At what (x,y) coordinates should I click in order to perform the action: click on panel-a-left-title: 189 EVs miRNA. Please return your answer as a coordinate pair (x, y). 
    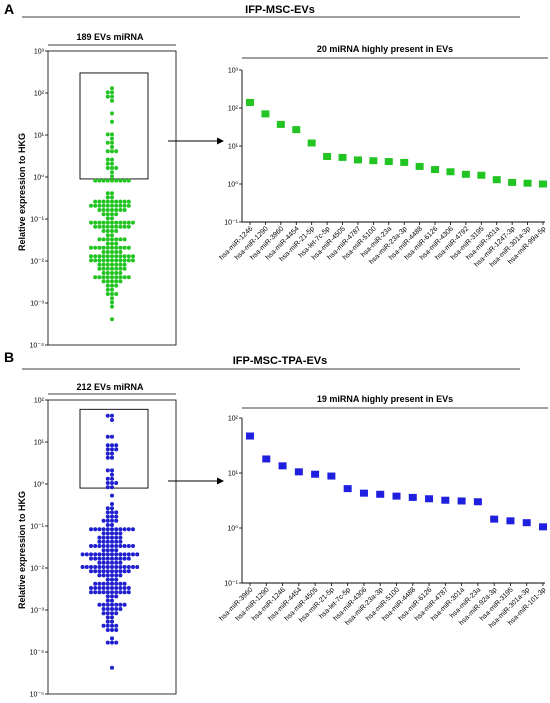
    Looking at the image, I should click on (110, 37).